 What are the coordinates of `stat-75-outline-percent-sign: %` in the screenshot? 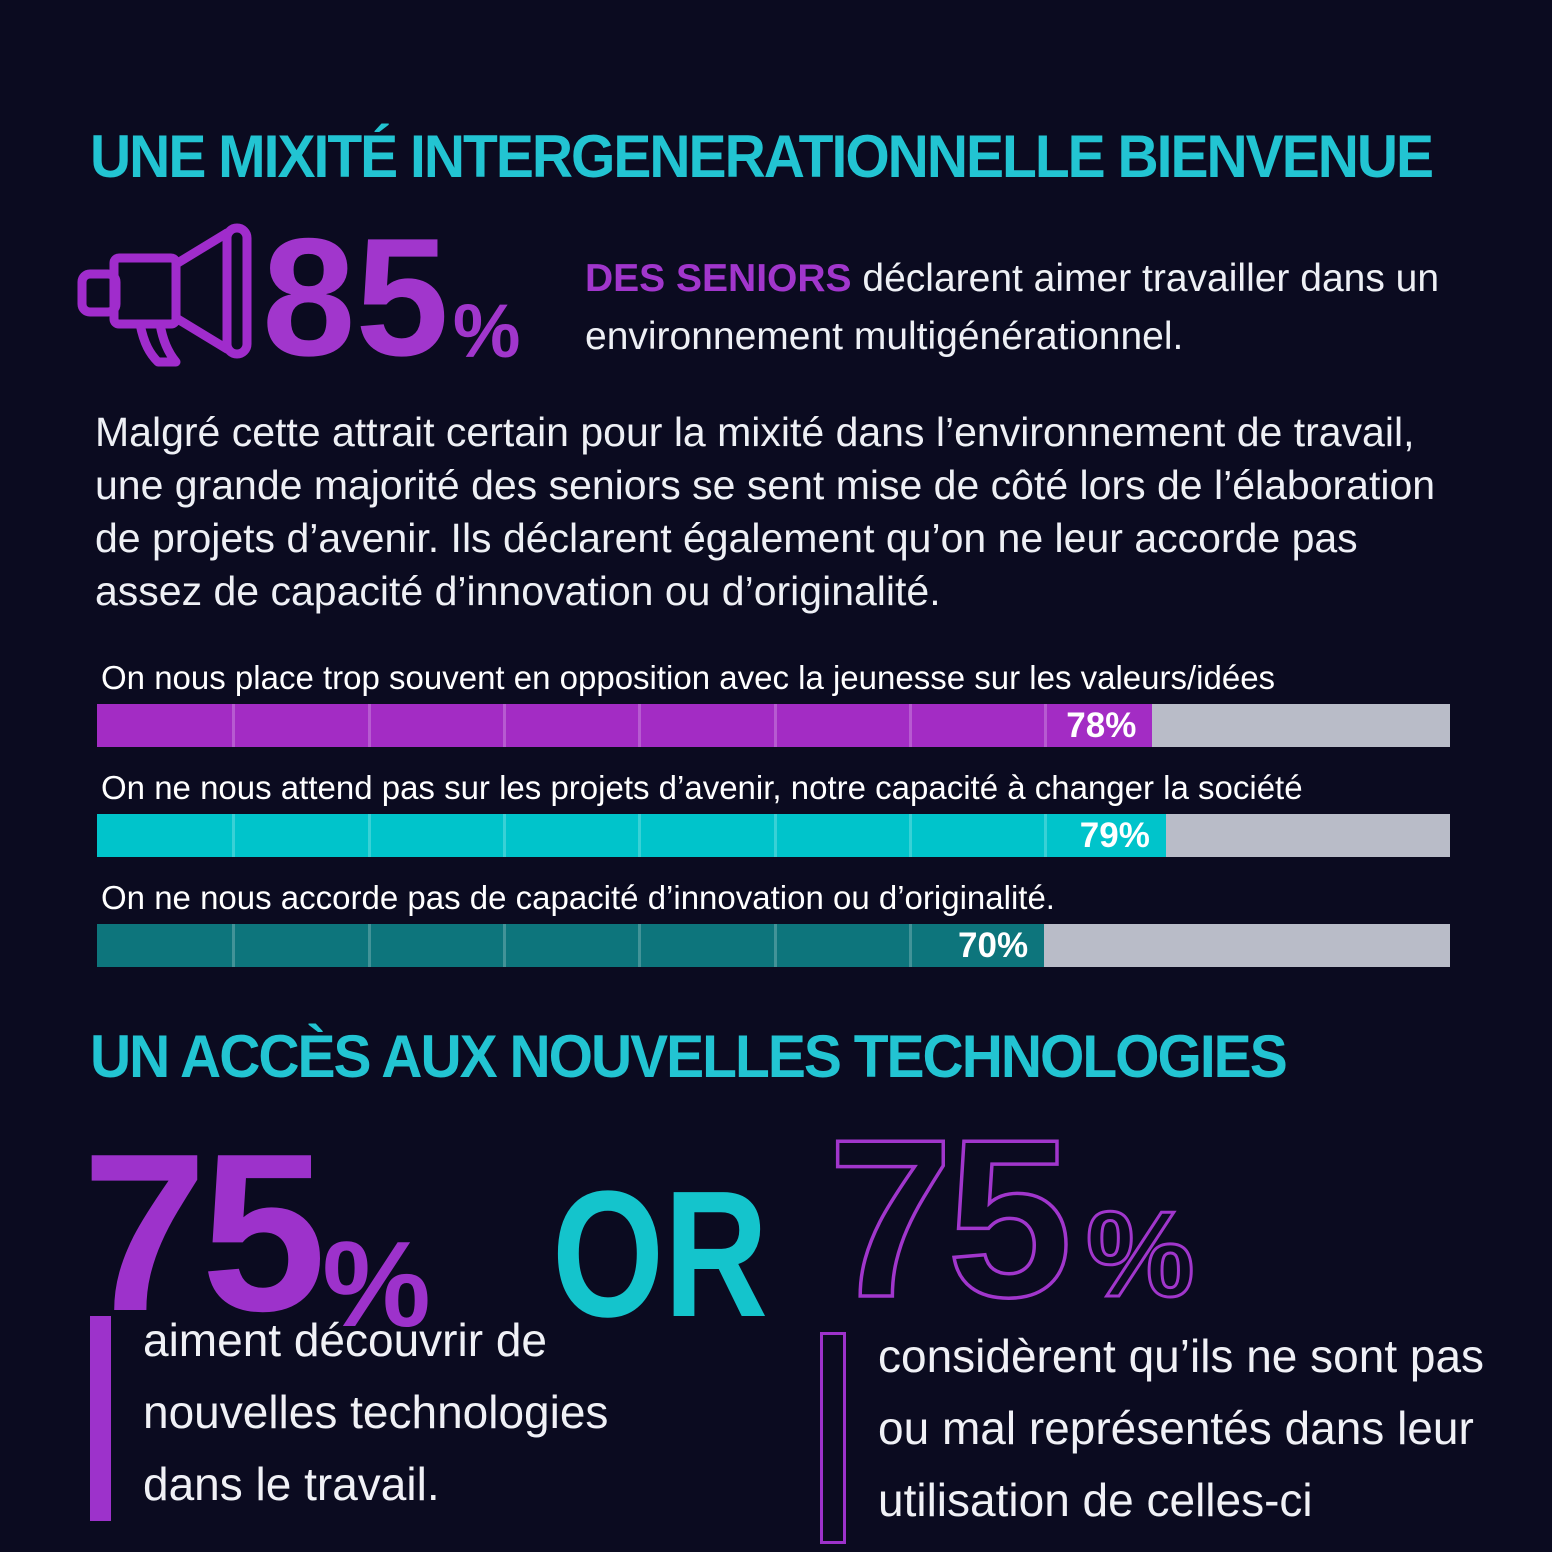 It's located at (1140, 1254).